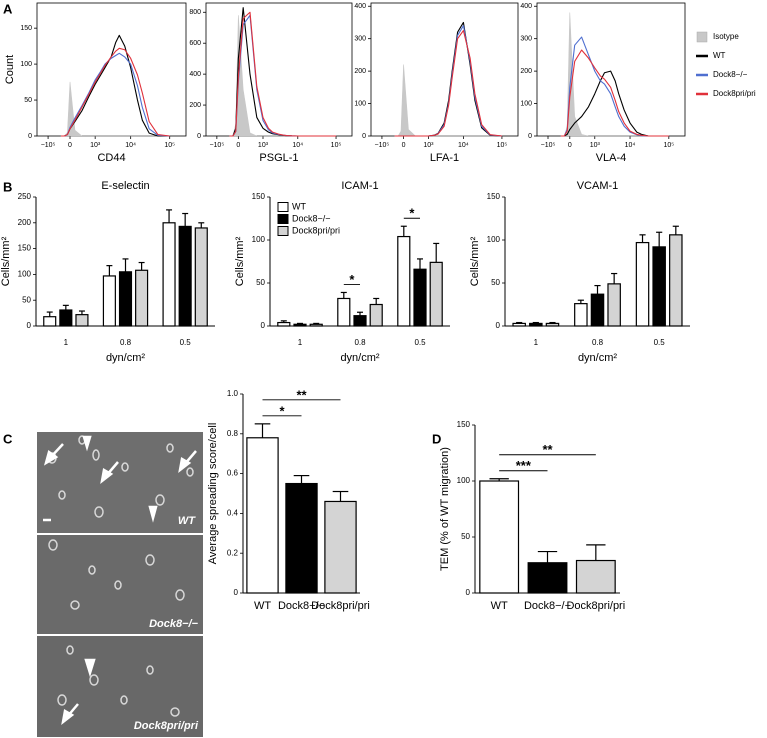 The image size is (767, 738). Describe the element at coordinates (595, 606) in the screenshot. I see `x-tick-label: Dock8pri/pri` at that location.